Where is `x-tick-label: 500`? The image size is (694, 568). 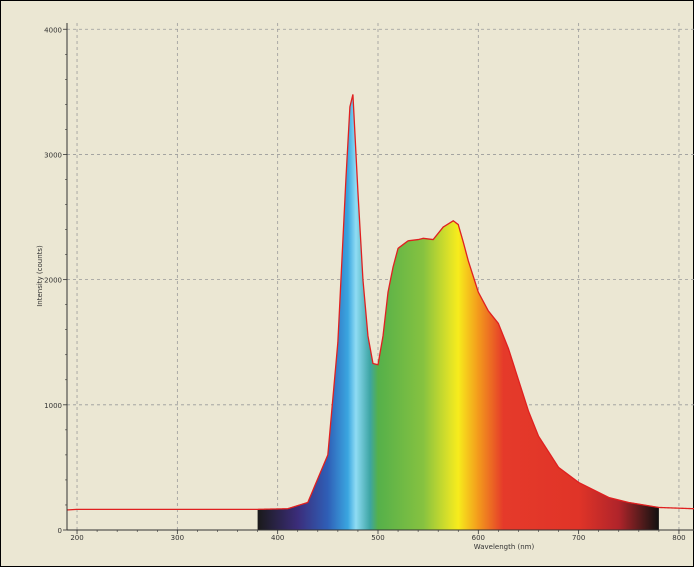
x-tick-label: 500 is located at coordinates (377, 538).